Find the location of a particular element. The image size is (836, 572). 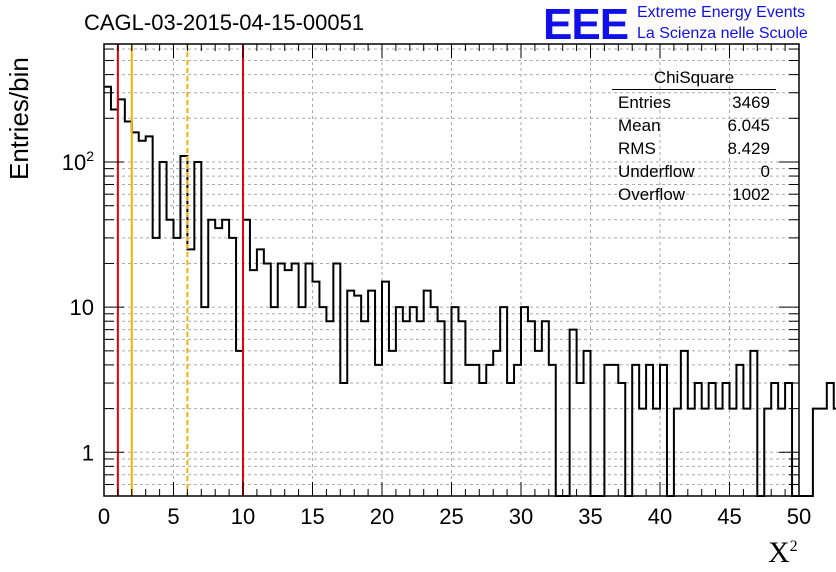

stats-box-title: ChiSquare is located at coordinates (694, 79).